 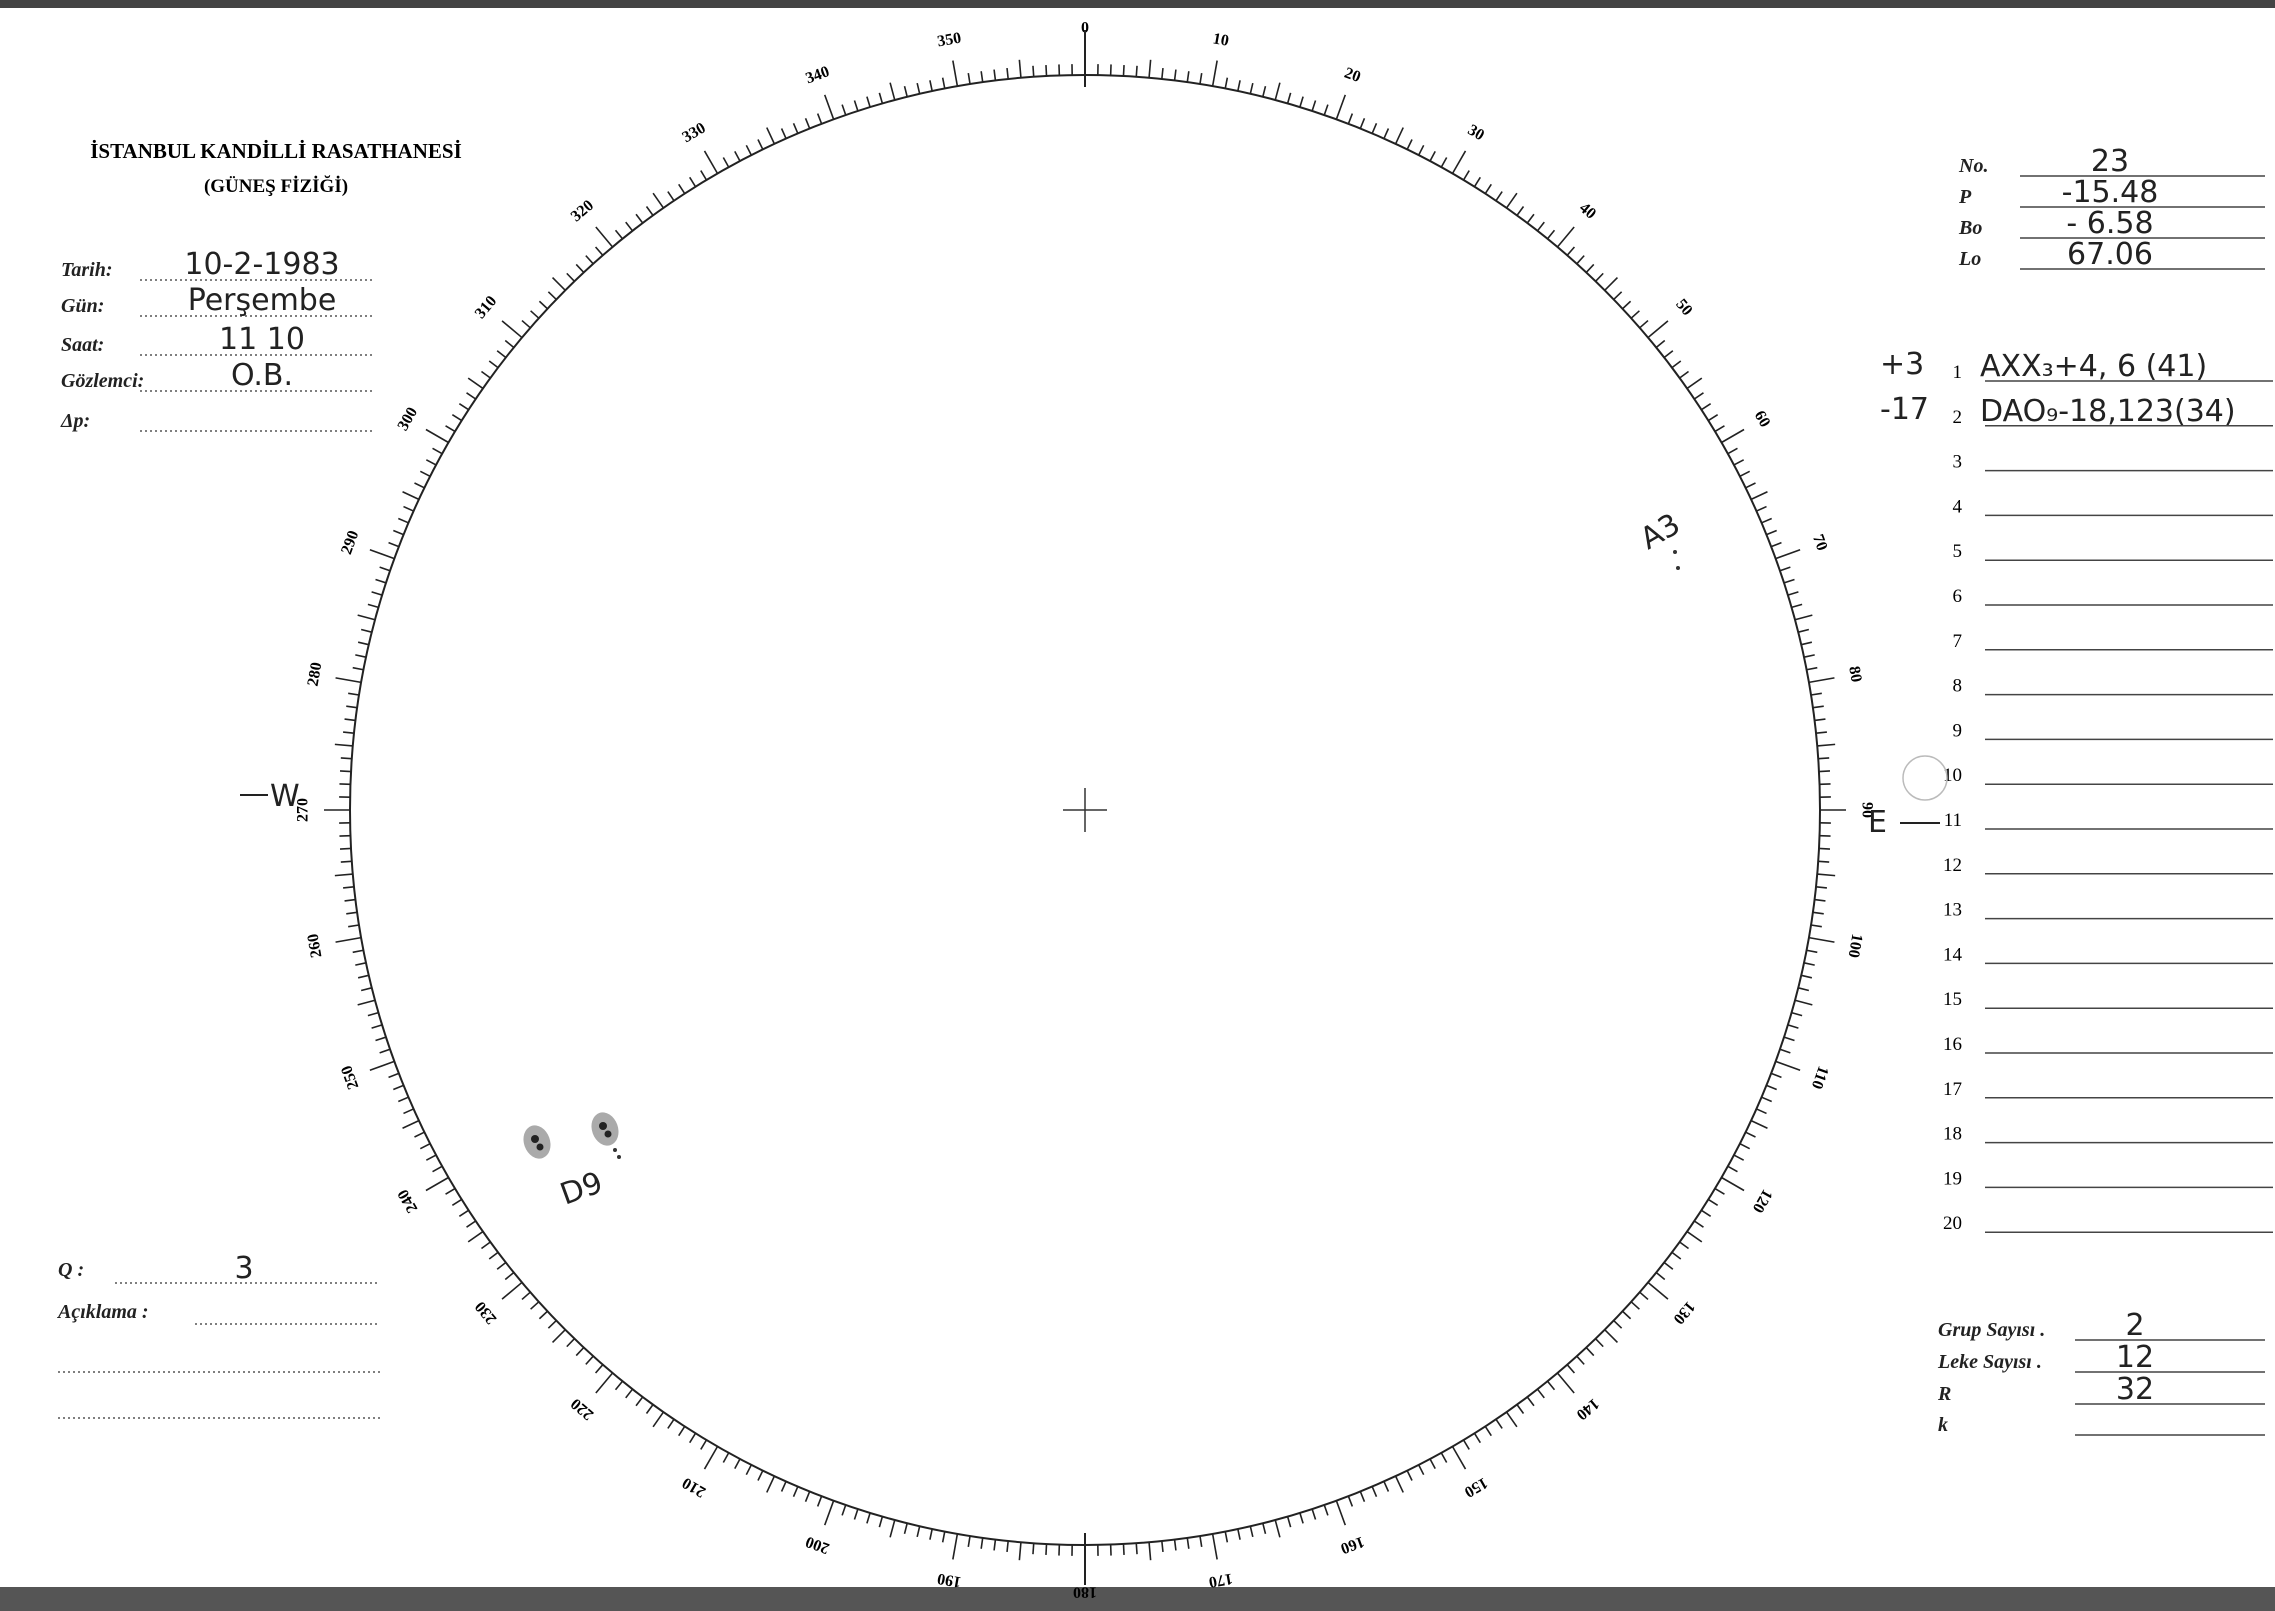 What do you see at coordinates (1969, 259) in the screenshot?
I see `field-label: Lo` at bounding box center [1969, 259].